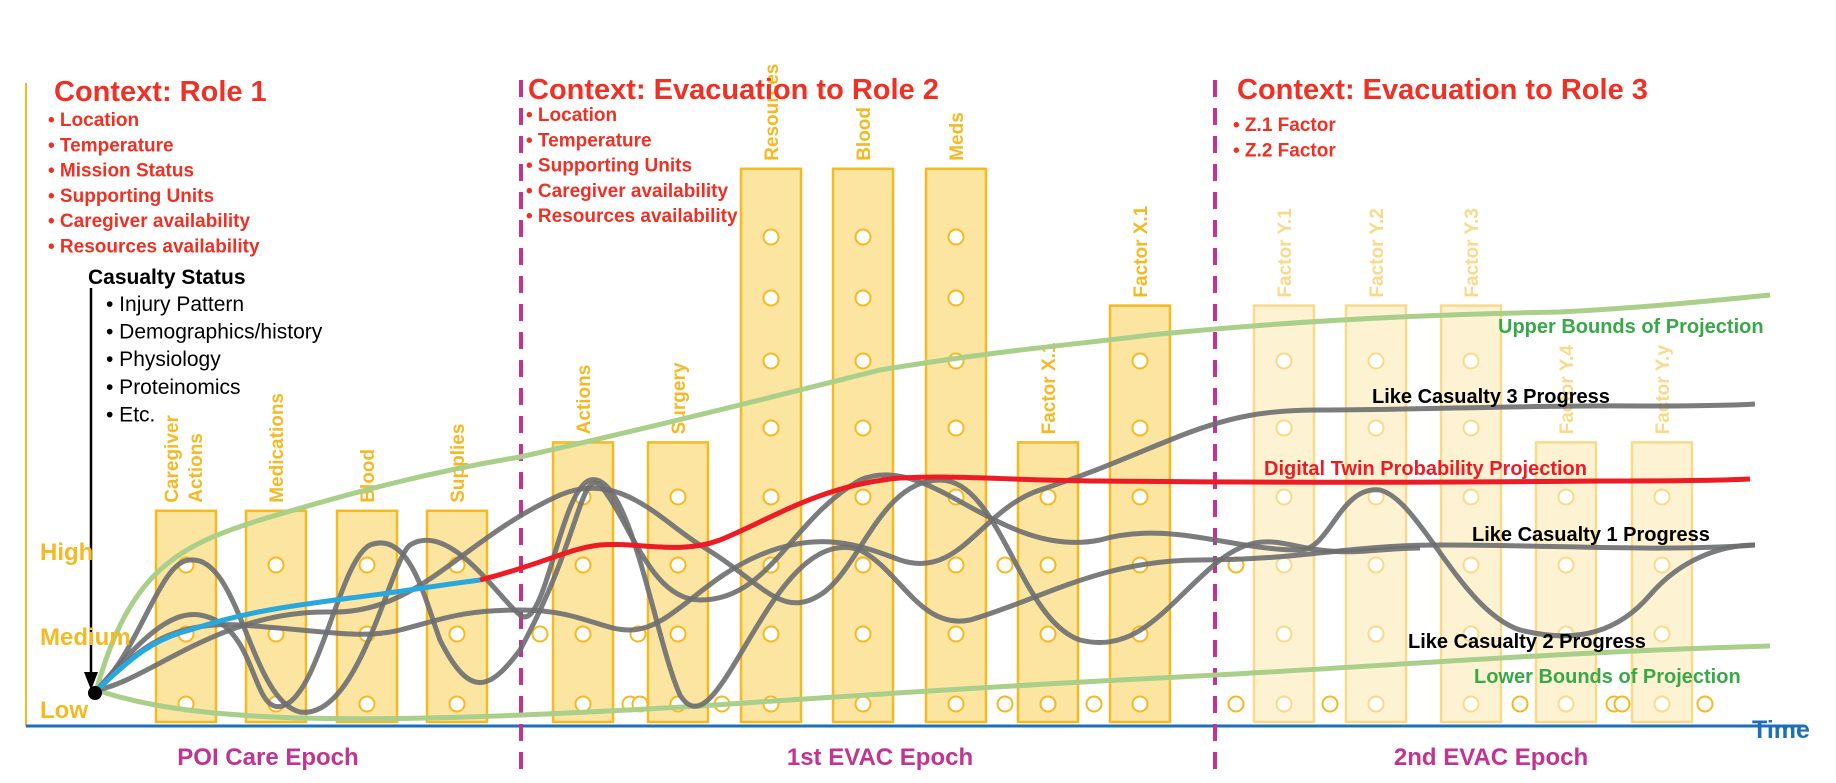  Describe the element at coordinates (267, 757) in the screenshot. I see `epoch-label-poi: POI Care Epoch` at that location.